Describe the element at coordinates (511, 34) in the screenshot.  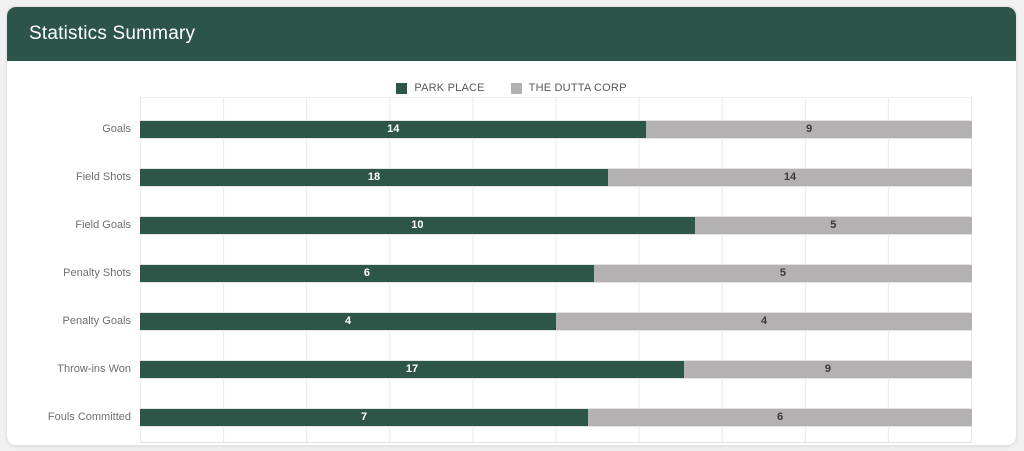
I see `card-header: Statistics Summary` at that location.